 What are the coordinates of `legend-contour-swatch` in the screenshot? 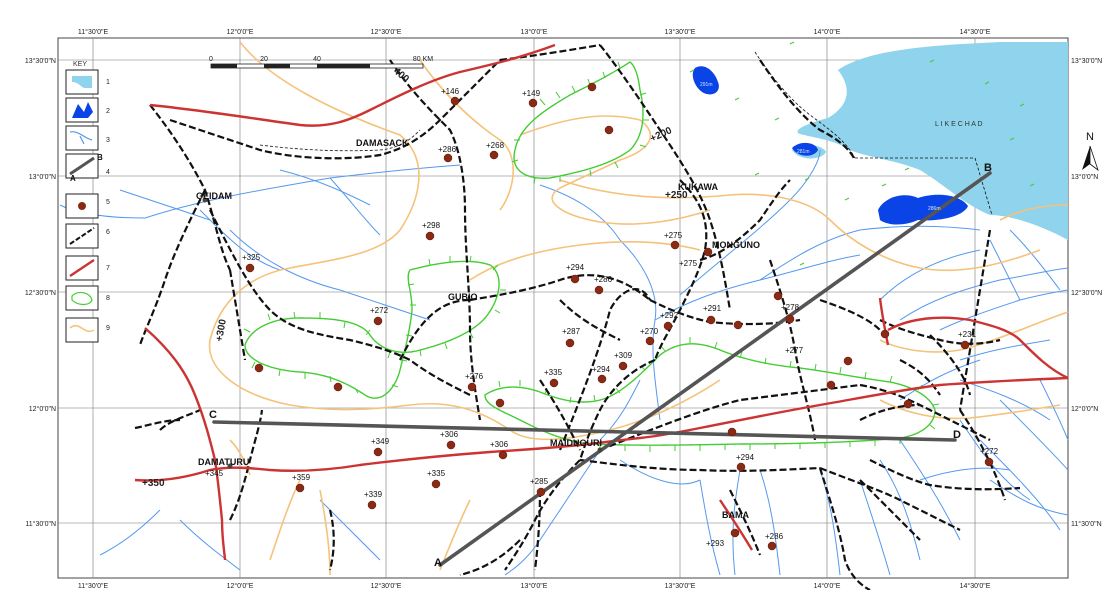 It's located at (82, 328).